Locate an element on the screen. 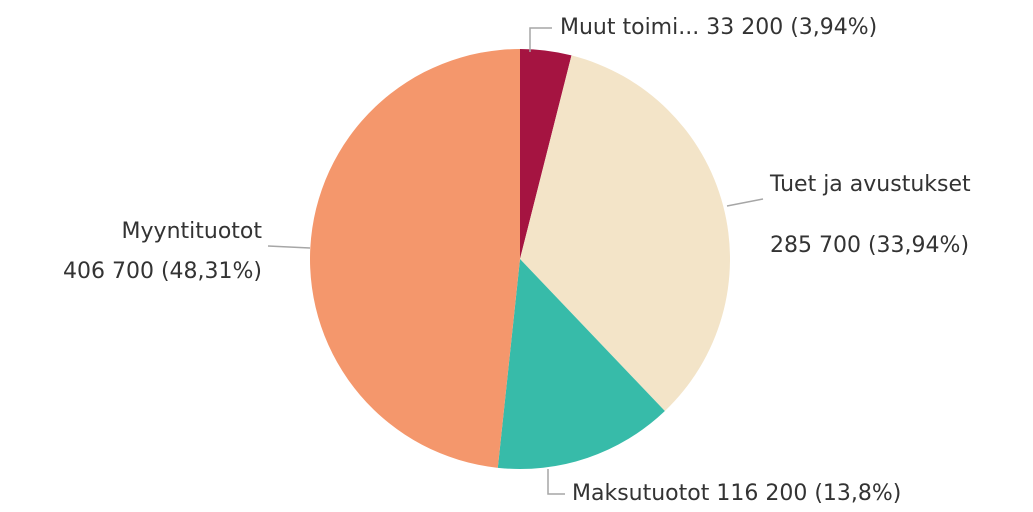  data-label: 285 700 (33,94%) is located at coordinates (869, 245).